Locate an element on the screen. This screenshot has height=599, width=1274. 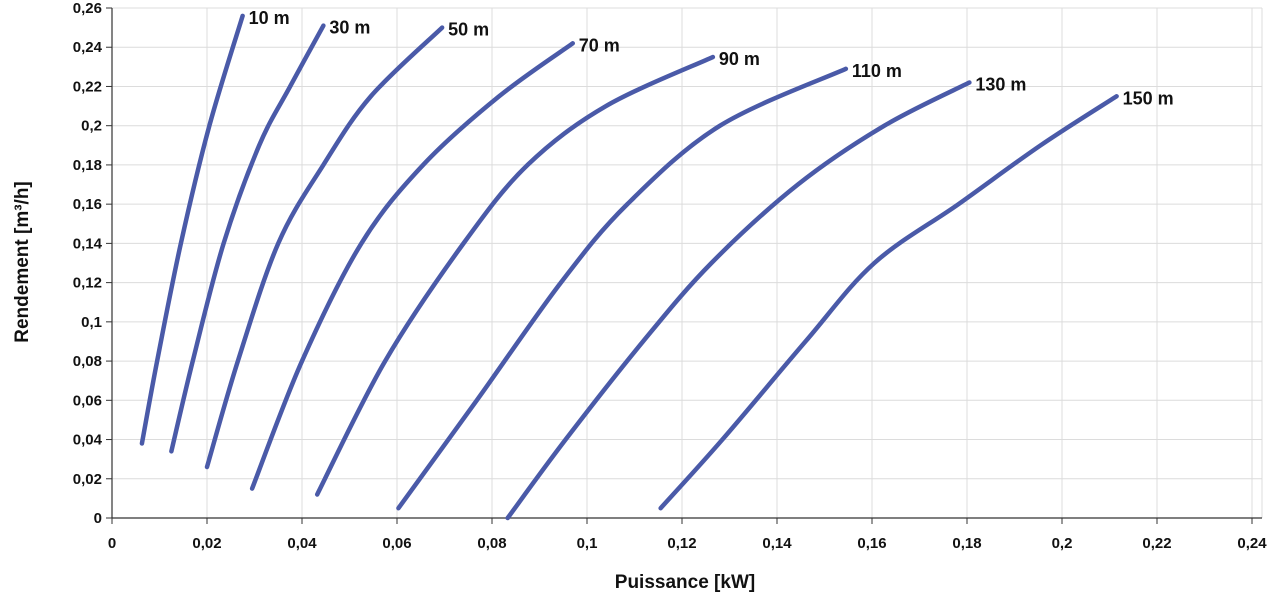
curve-label: 150 m is located at coordinates (1148, 98).